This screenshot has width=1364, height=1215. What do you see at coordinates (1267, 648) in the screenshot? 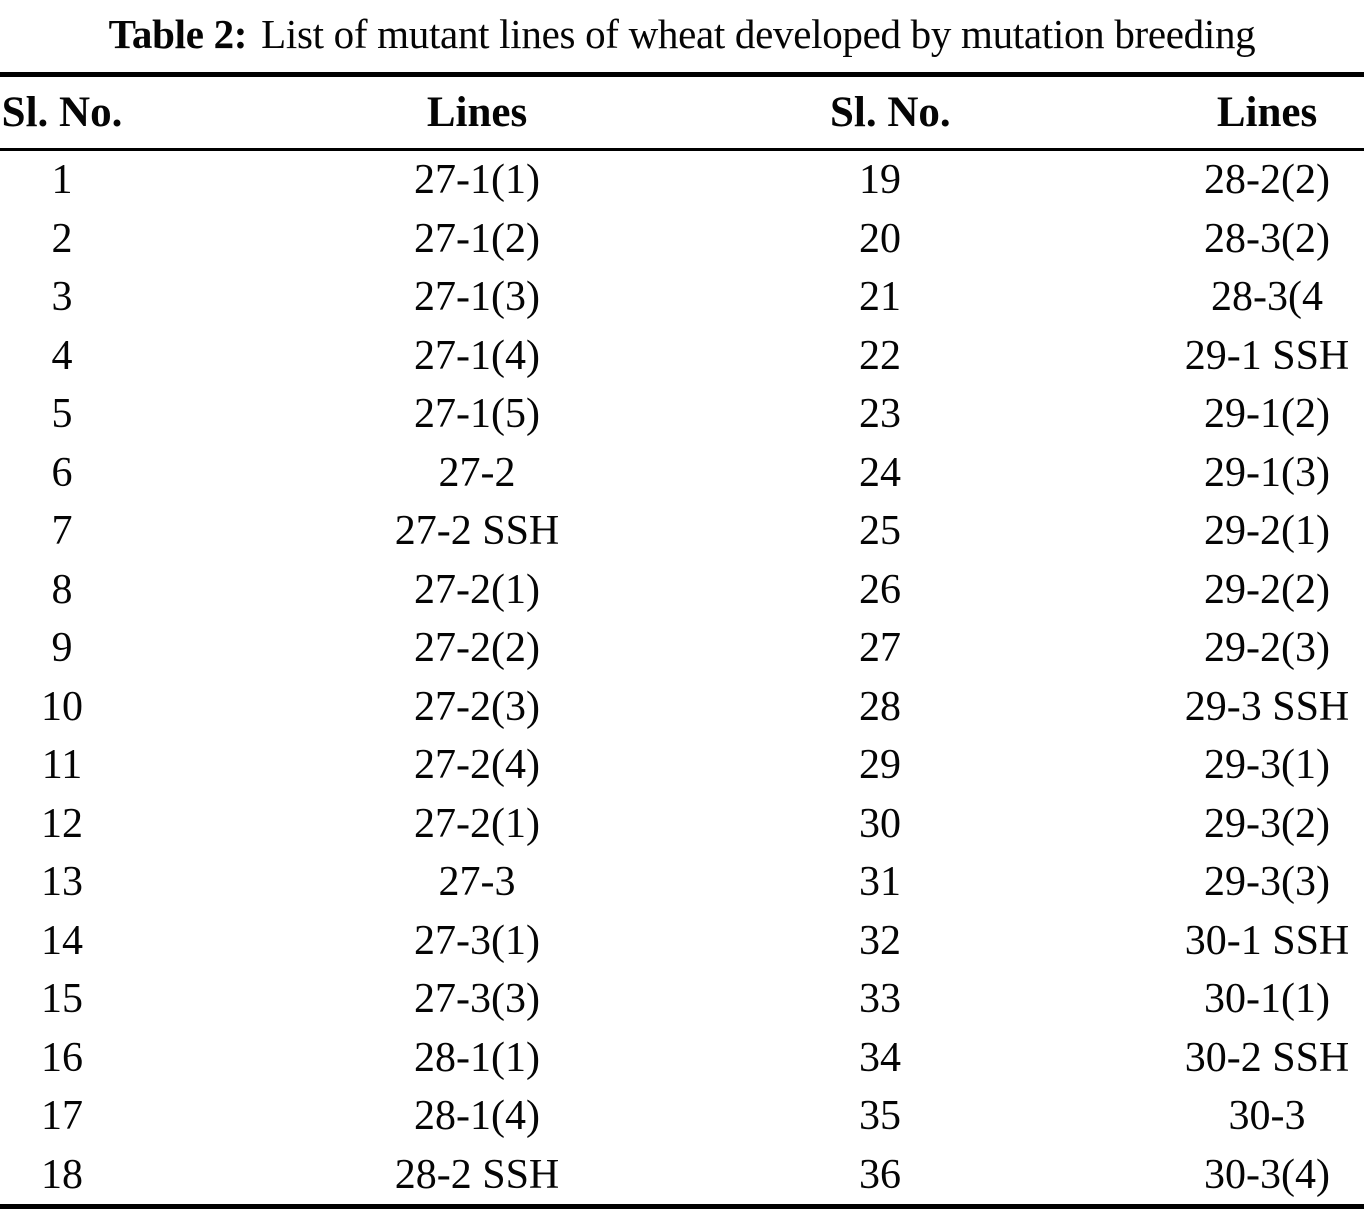
I see `line-right-cell: 29-2(3)` at bounding box center [1267, 648].